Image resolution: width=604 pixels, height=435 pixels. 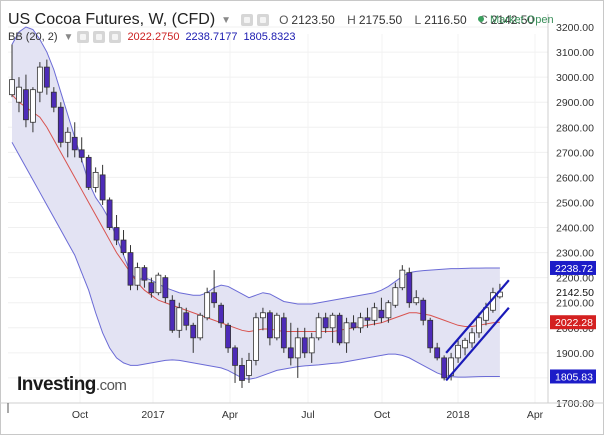 I want to click on market-status-dot-icon, so click(x=481, y=19).